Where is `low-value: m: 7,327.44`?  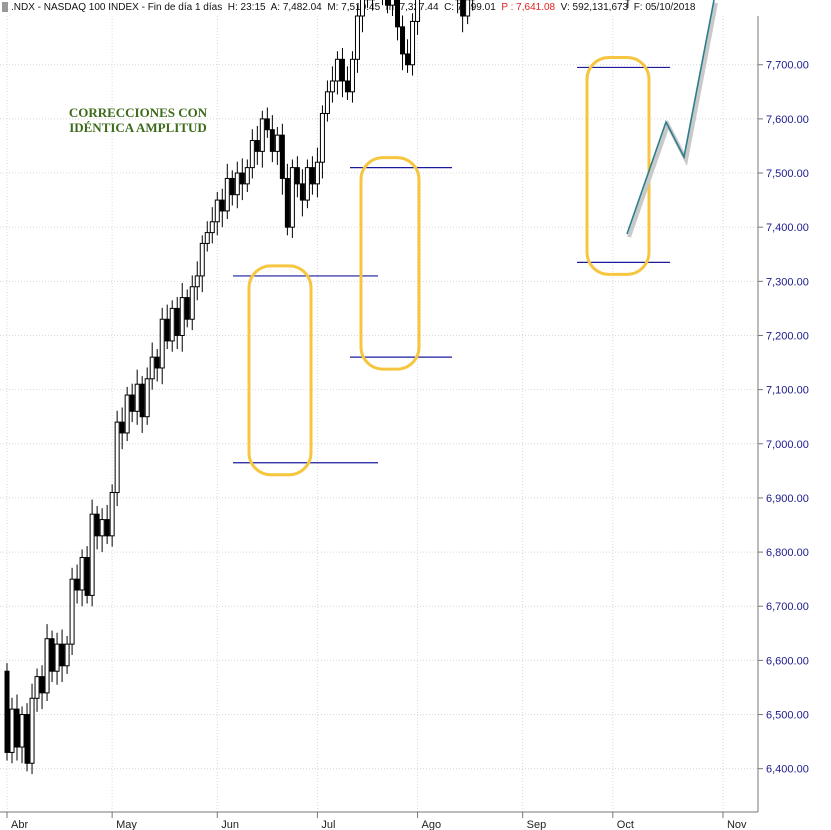 low-value: m: 7,327.44 is located at coordinates (412, 7).